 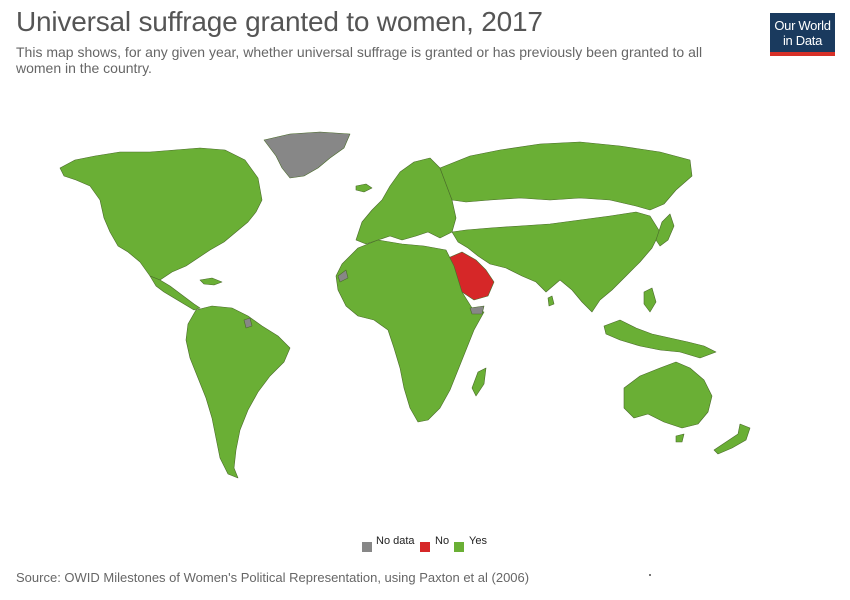 I want to click on legend-swatch-no, so click(x=425, y=547).